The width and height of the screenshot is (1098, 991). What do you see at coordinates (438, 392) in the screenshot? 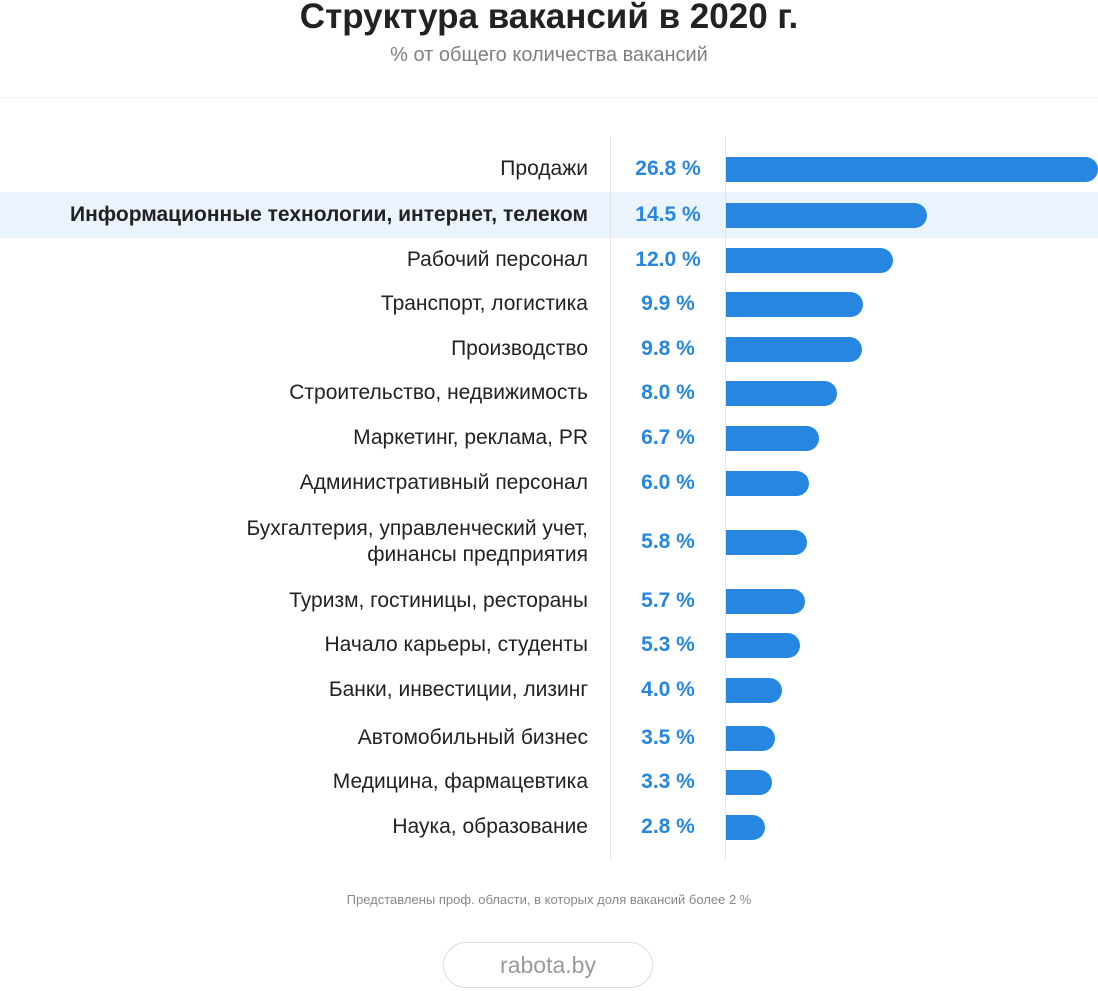
I see `category-label: Строительство, недвижимость` at bounding box center [438, 392].